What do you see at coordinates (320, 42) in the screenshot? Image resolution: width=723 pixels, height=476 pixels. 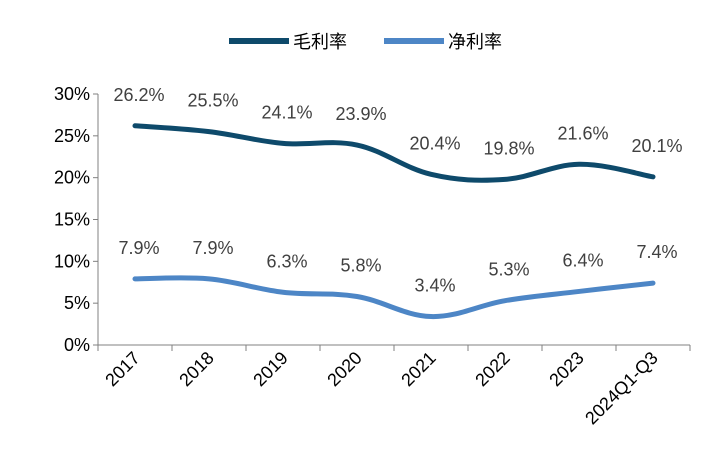 I see `legend-label-gross-margin: 毛利率` at bounding box center [320, 42].